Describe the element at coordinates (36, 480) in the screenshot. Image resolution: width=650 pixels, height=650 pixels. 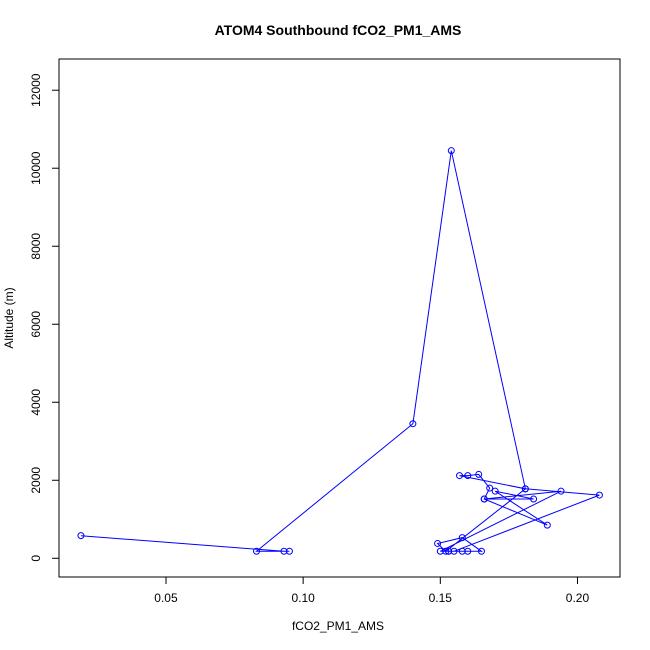
I see `y-tick-label: 2000` at that location.